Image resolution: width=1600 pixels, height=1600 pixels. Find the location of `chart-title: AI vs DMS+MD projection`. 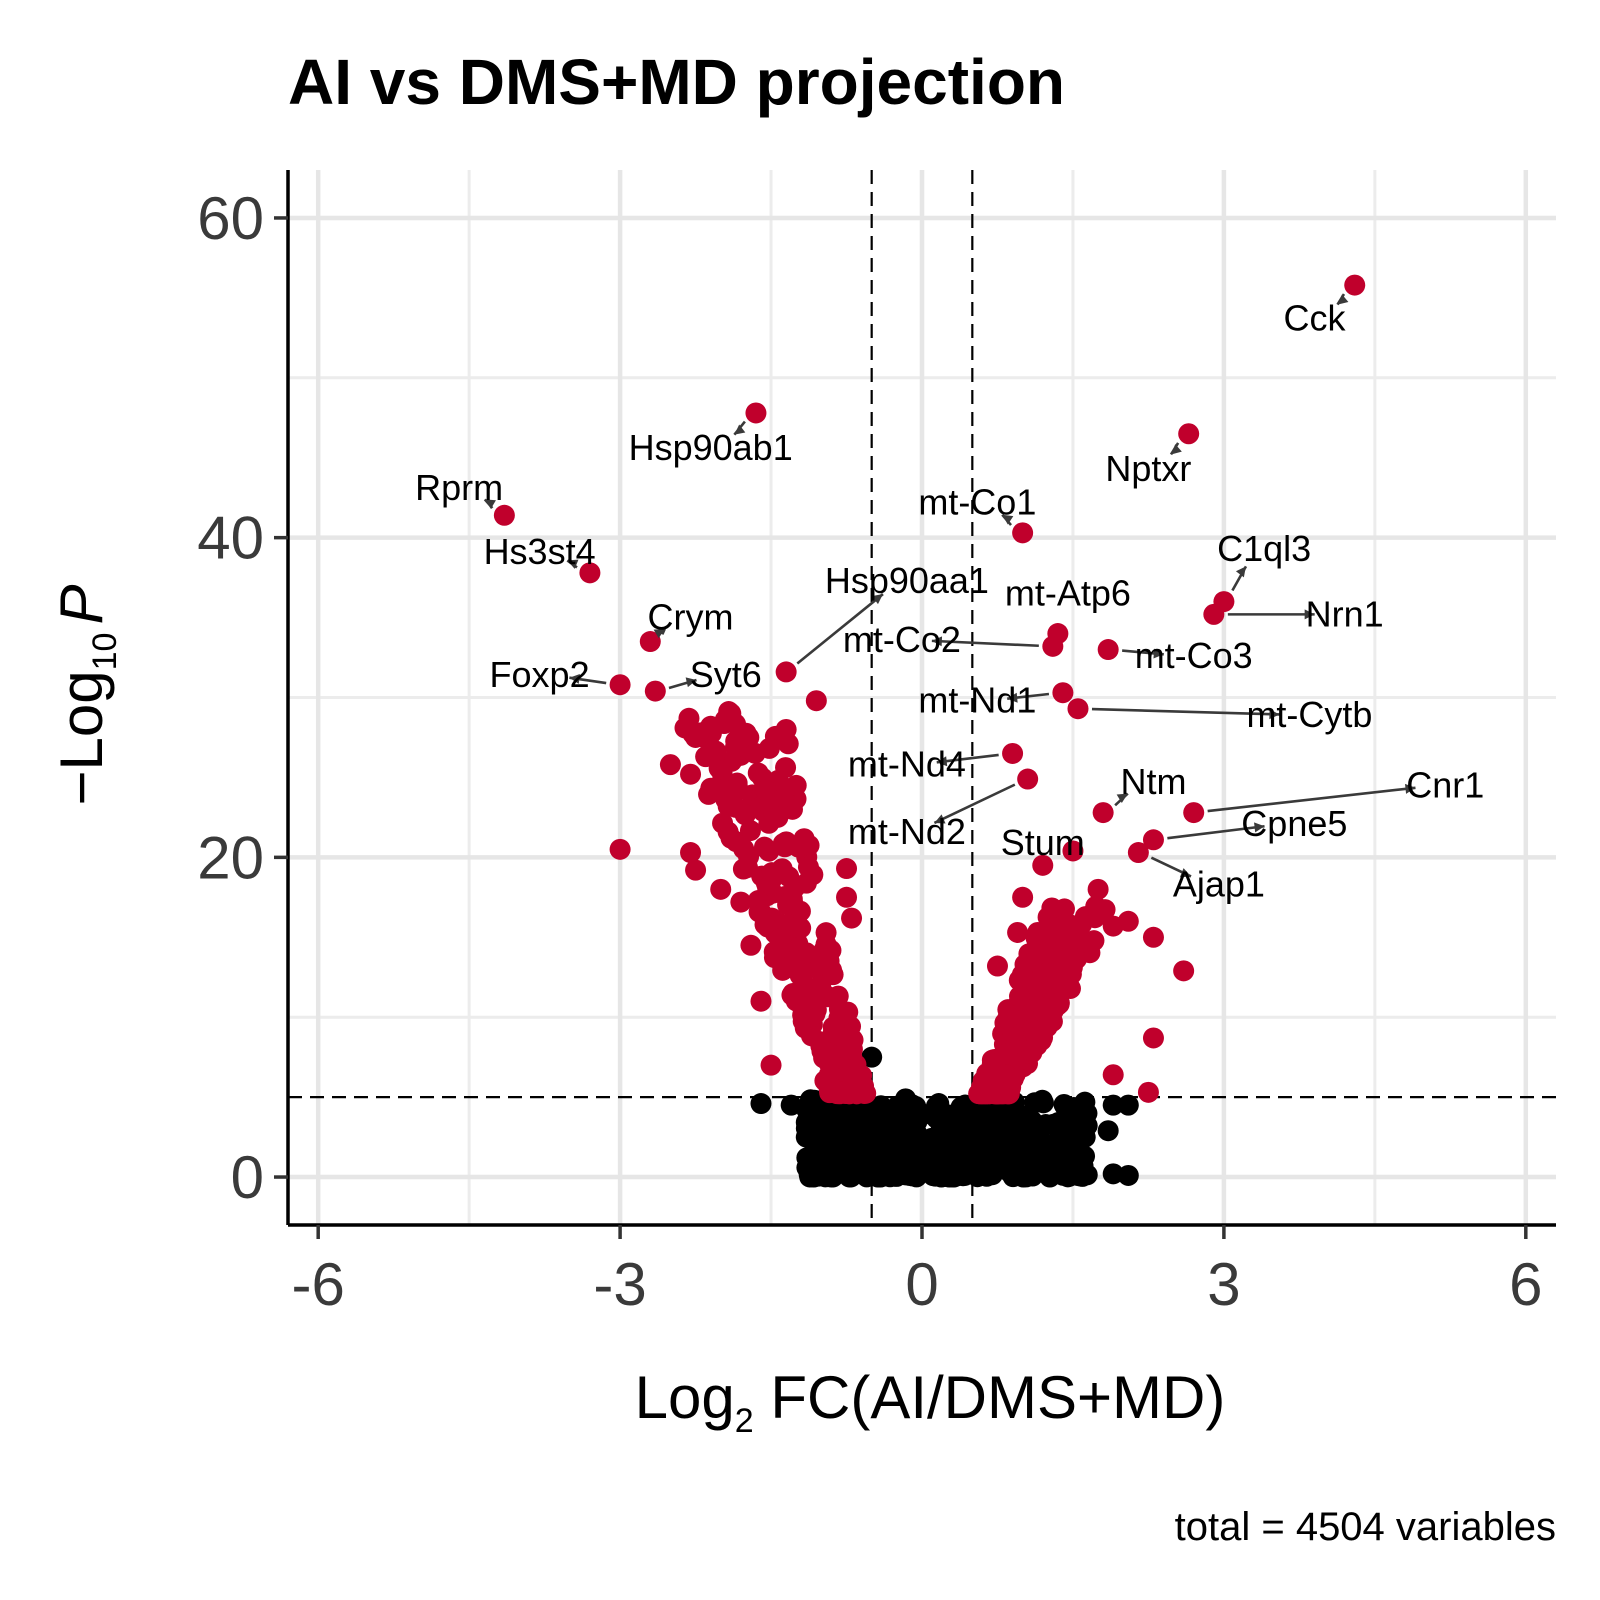

chart-title: AI vs DMS+MD projection is located at coordinates (676, 82).